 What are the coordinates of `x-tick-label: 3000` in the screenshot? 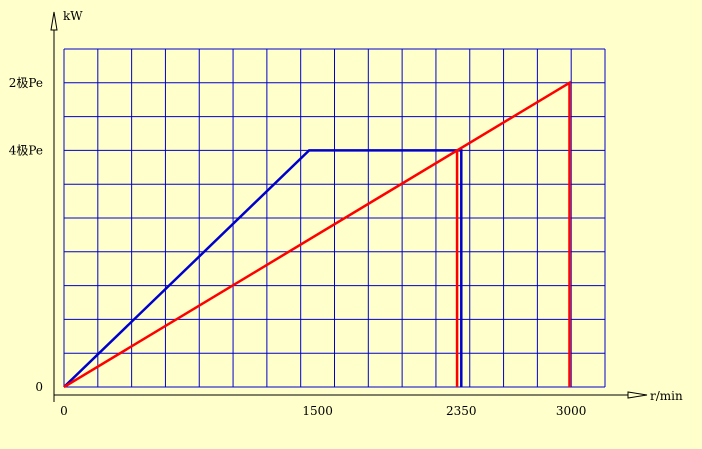 It's located at (571, 411).